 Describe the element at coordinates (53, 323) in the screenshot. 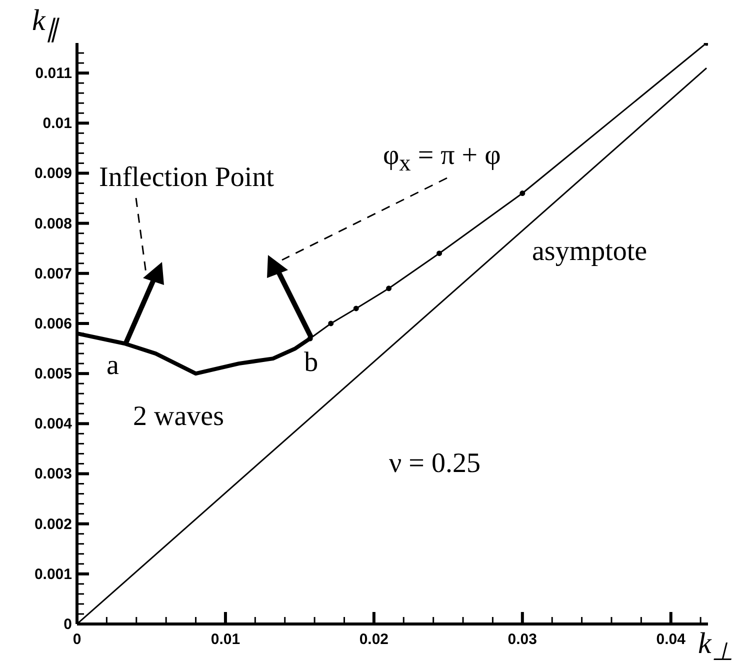

I see `y-tick-label: 0.006` at that location.